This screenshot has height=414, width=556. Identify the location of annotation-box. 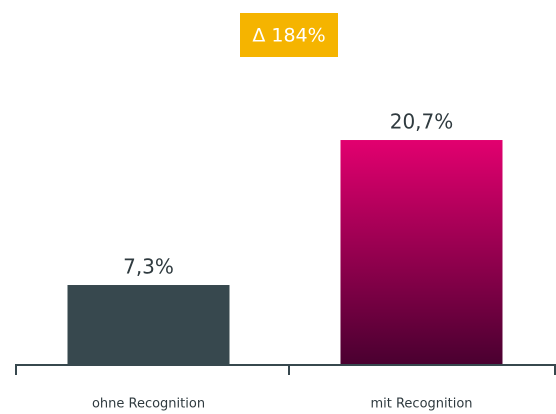
(289, 35).